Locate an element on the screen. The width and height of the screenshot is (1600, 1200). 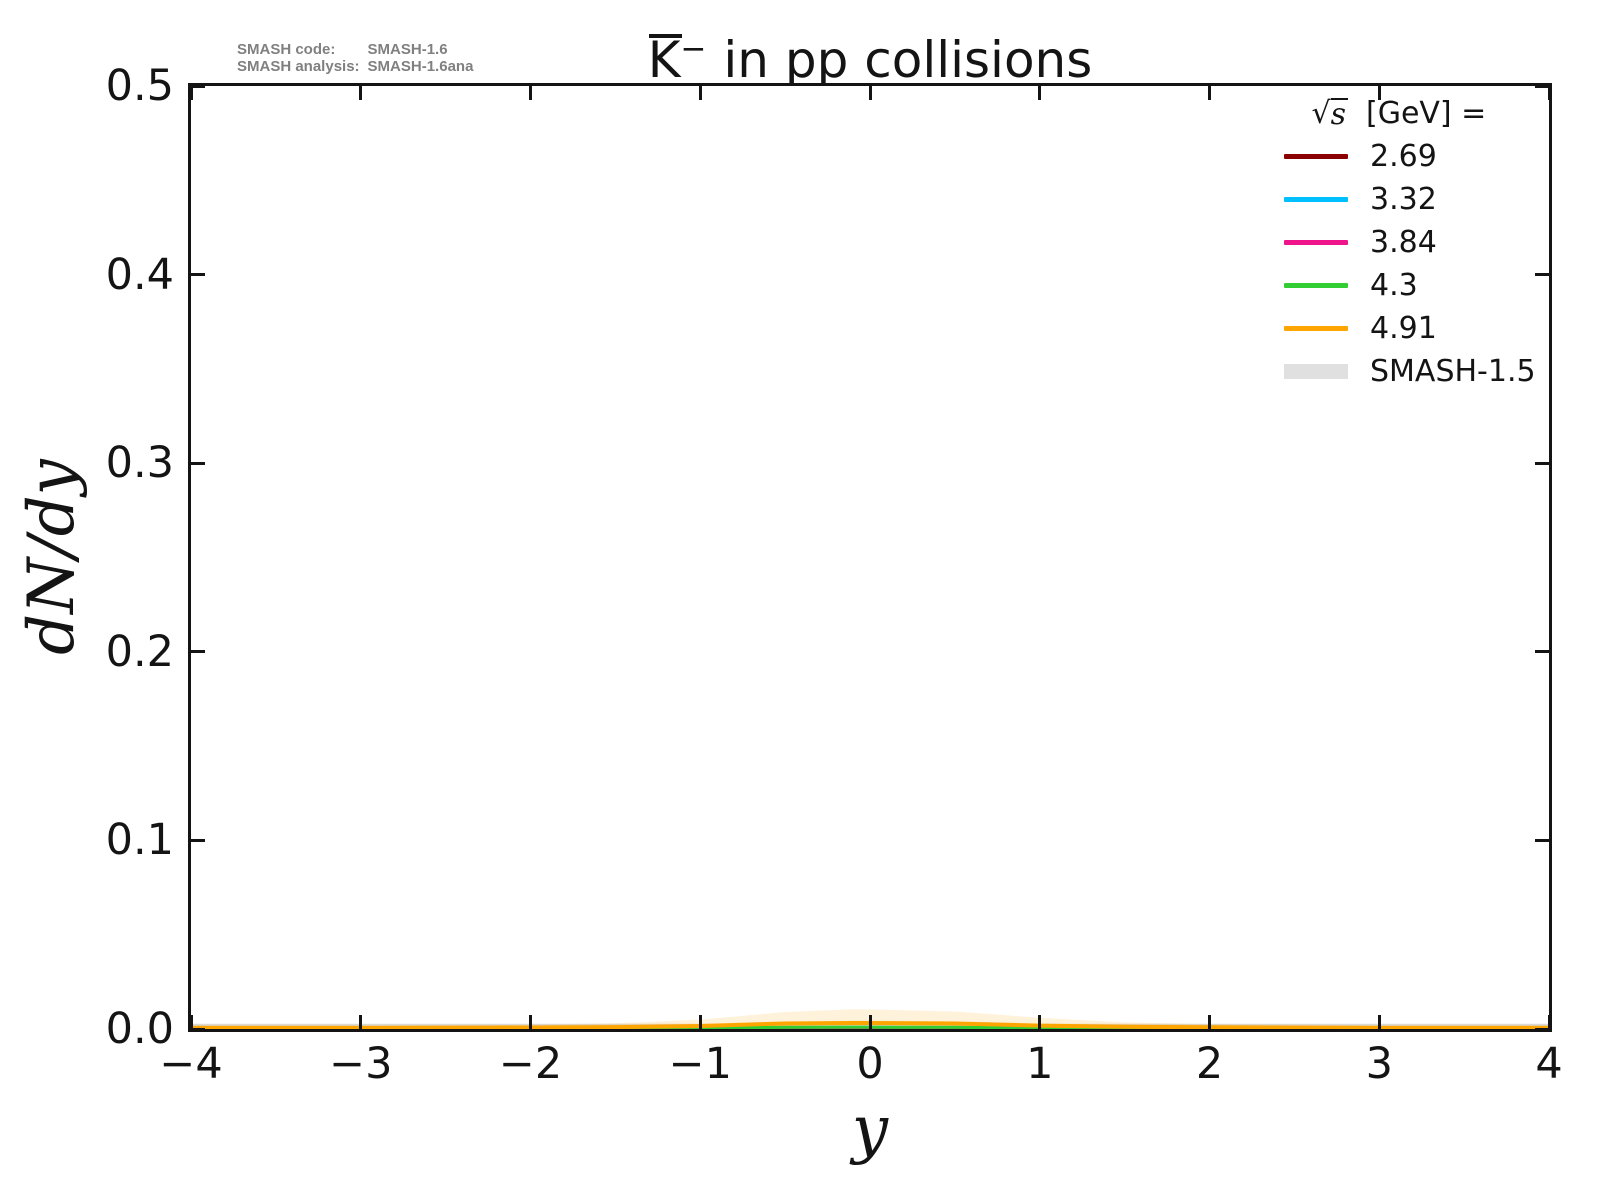
legend-entry-label: SMASH-1.5 is located at coordinates (1453, 371).